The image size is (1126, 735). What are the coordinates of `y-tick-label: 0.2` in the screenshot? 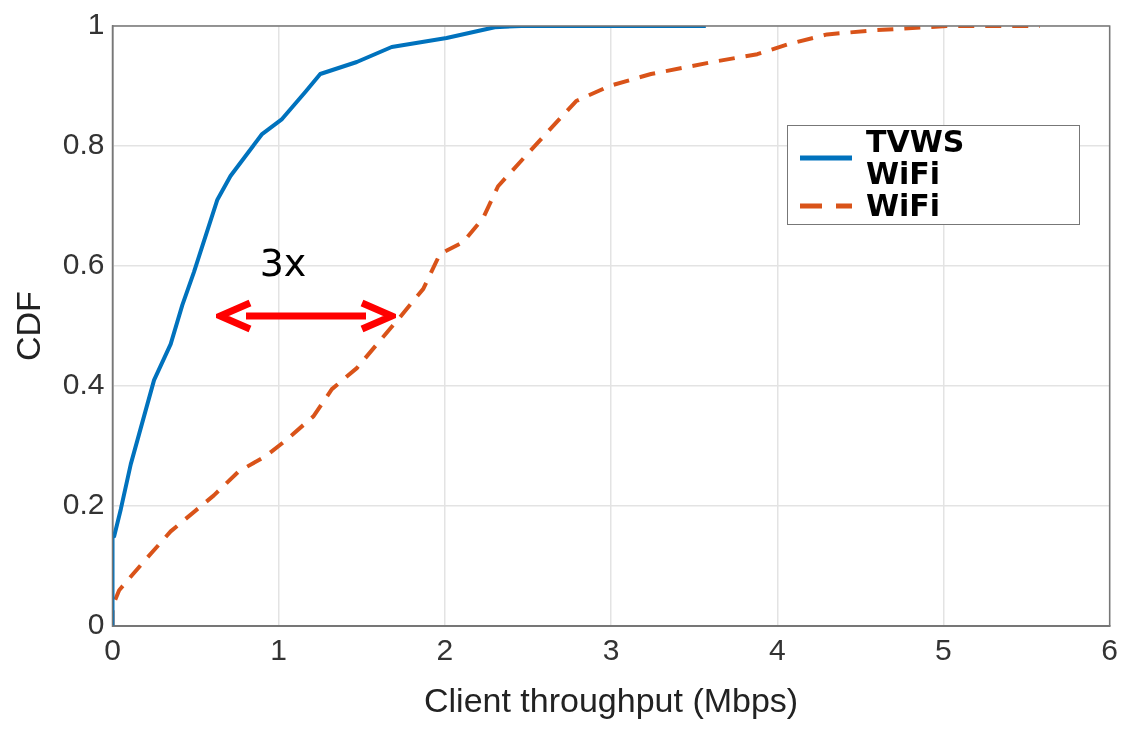 It's located at (83, 504).